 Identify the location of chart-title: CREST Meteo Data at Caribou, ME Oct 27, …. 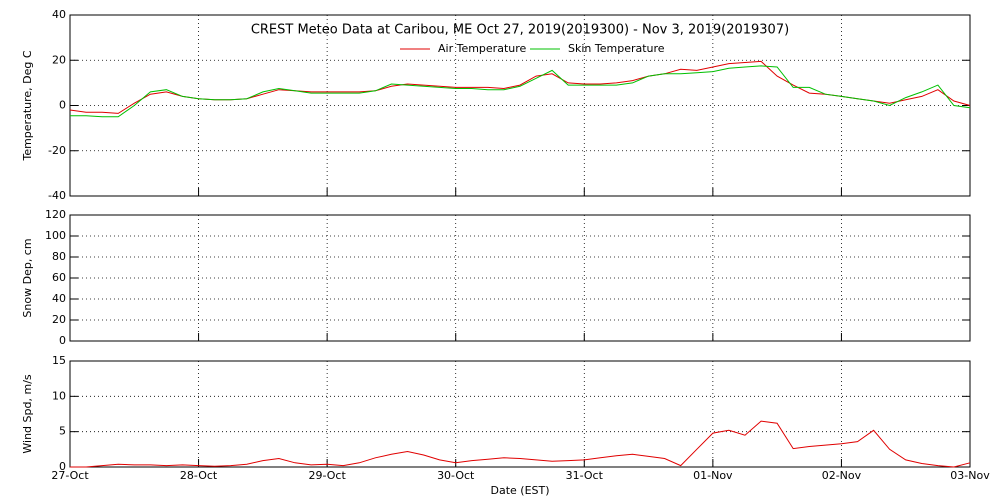
(520, 30).